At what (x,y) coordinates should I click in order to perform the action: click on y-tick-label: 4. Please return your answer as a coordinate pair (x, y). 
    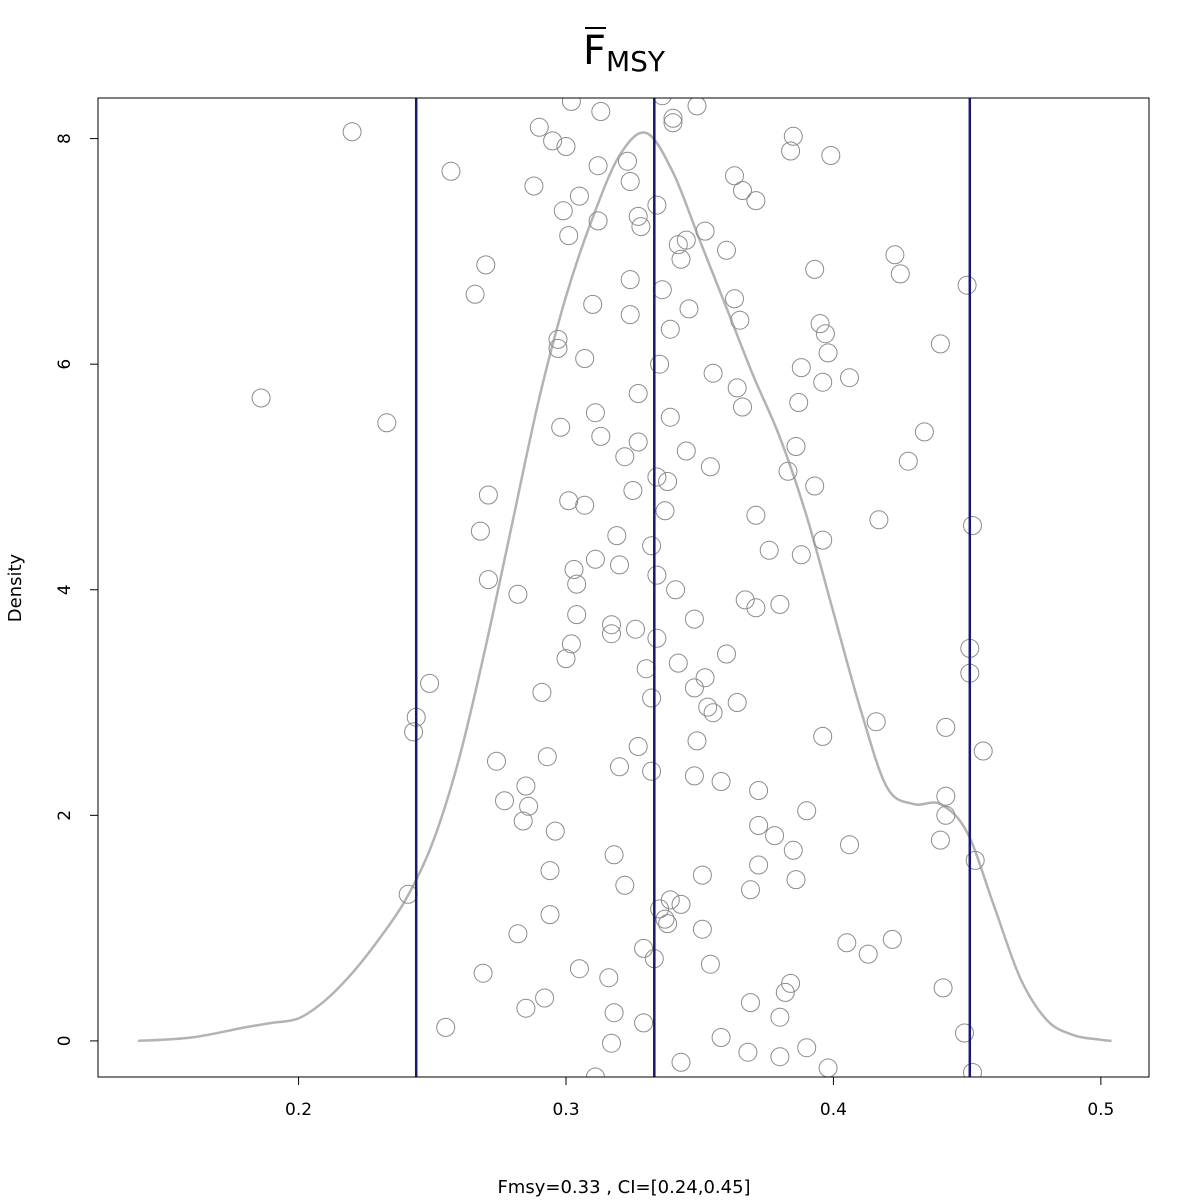
    Looking at the image, I should click on (65, 589).